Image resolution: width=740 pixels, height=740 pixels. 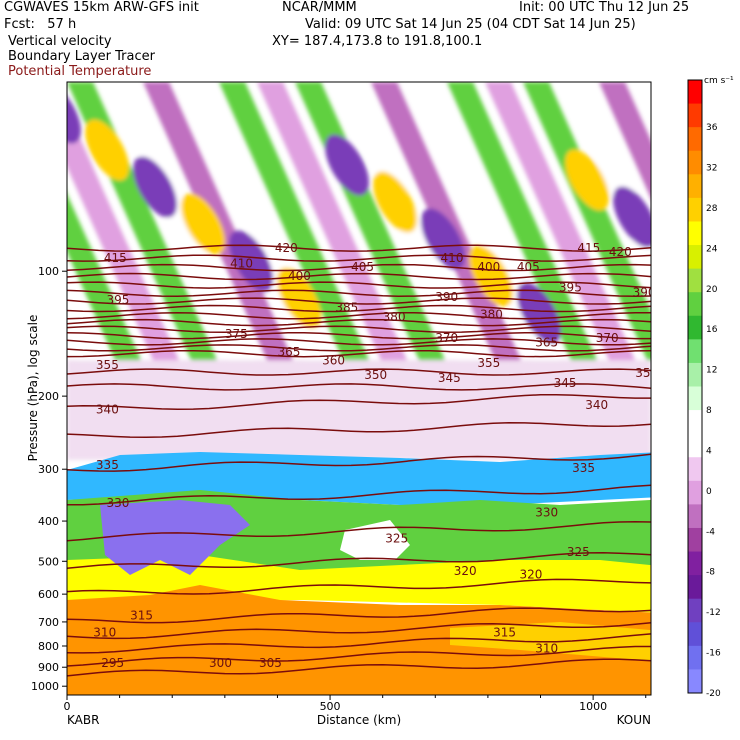 I want to click on y-tick-label: 700, so click(x=48, y=622).